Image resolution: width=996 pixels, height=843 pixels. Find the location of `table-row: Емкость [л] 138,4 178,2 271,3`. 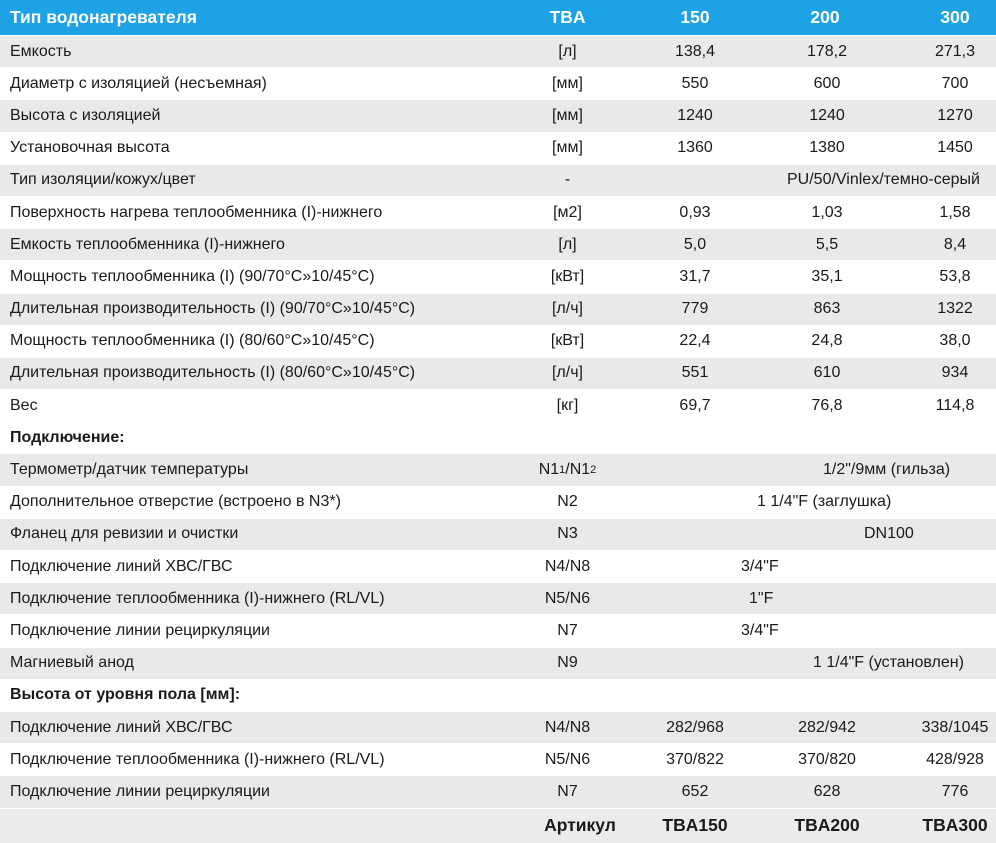

table-row: Емкость [л] 138,4 178,2 271,3 is located at coordinates (498, 52).